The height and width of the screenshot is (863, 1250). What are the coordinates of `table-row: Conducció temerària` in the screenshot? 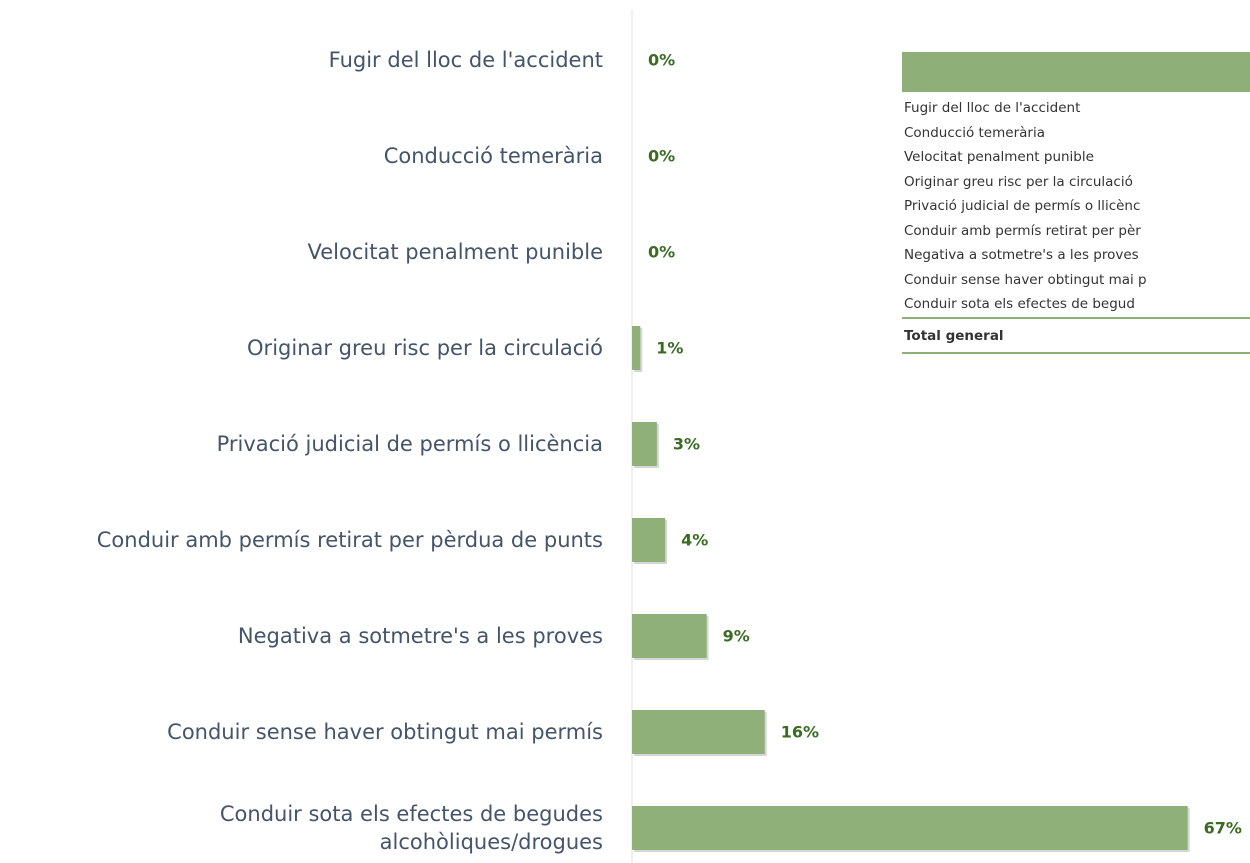 It's located at (974, 132).